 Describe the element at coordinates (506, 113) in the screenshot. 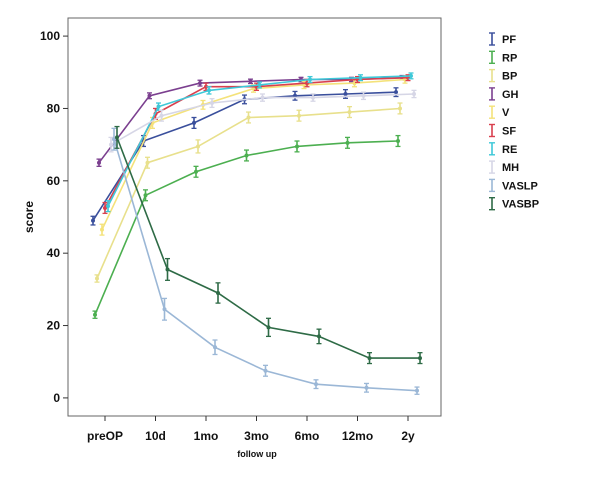

I see `legend-label: V` at that location.